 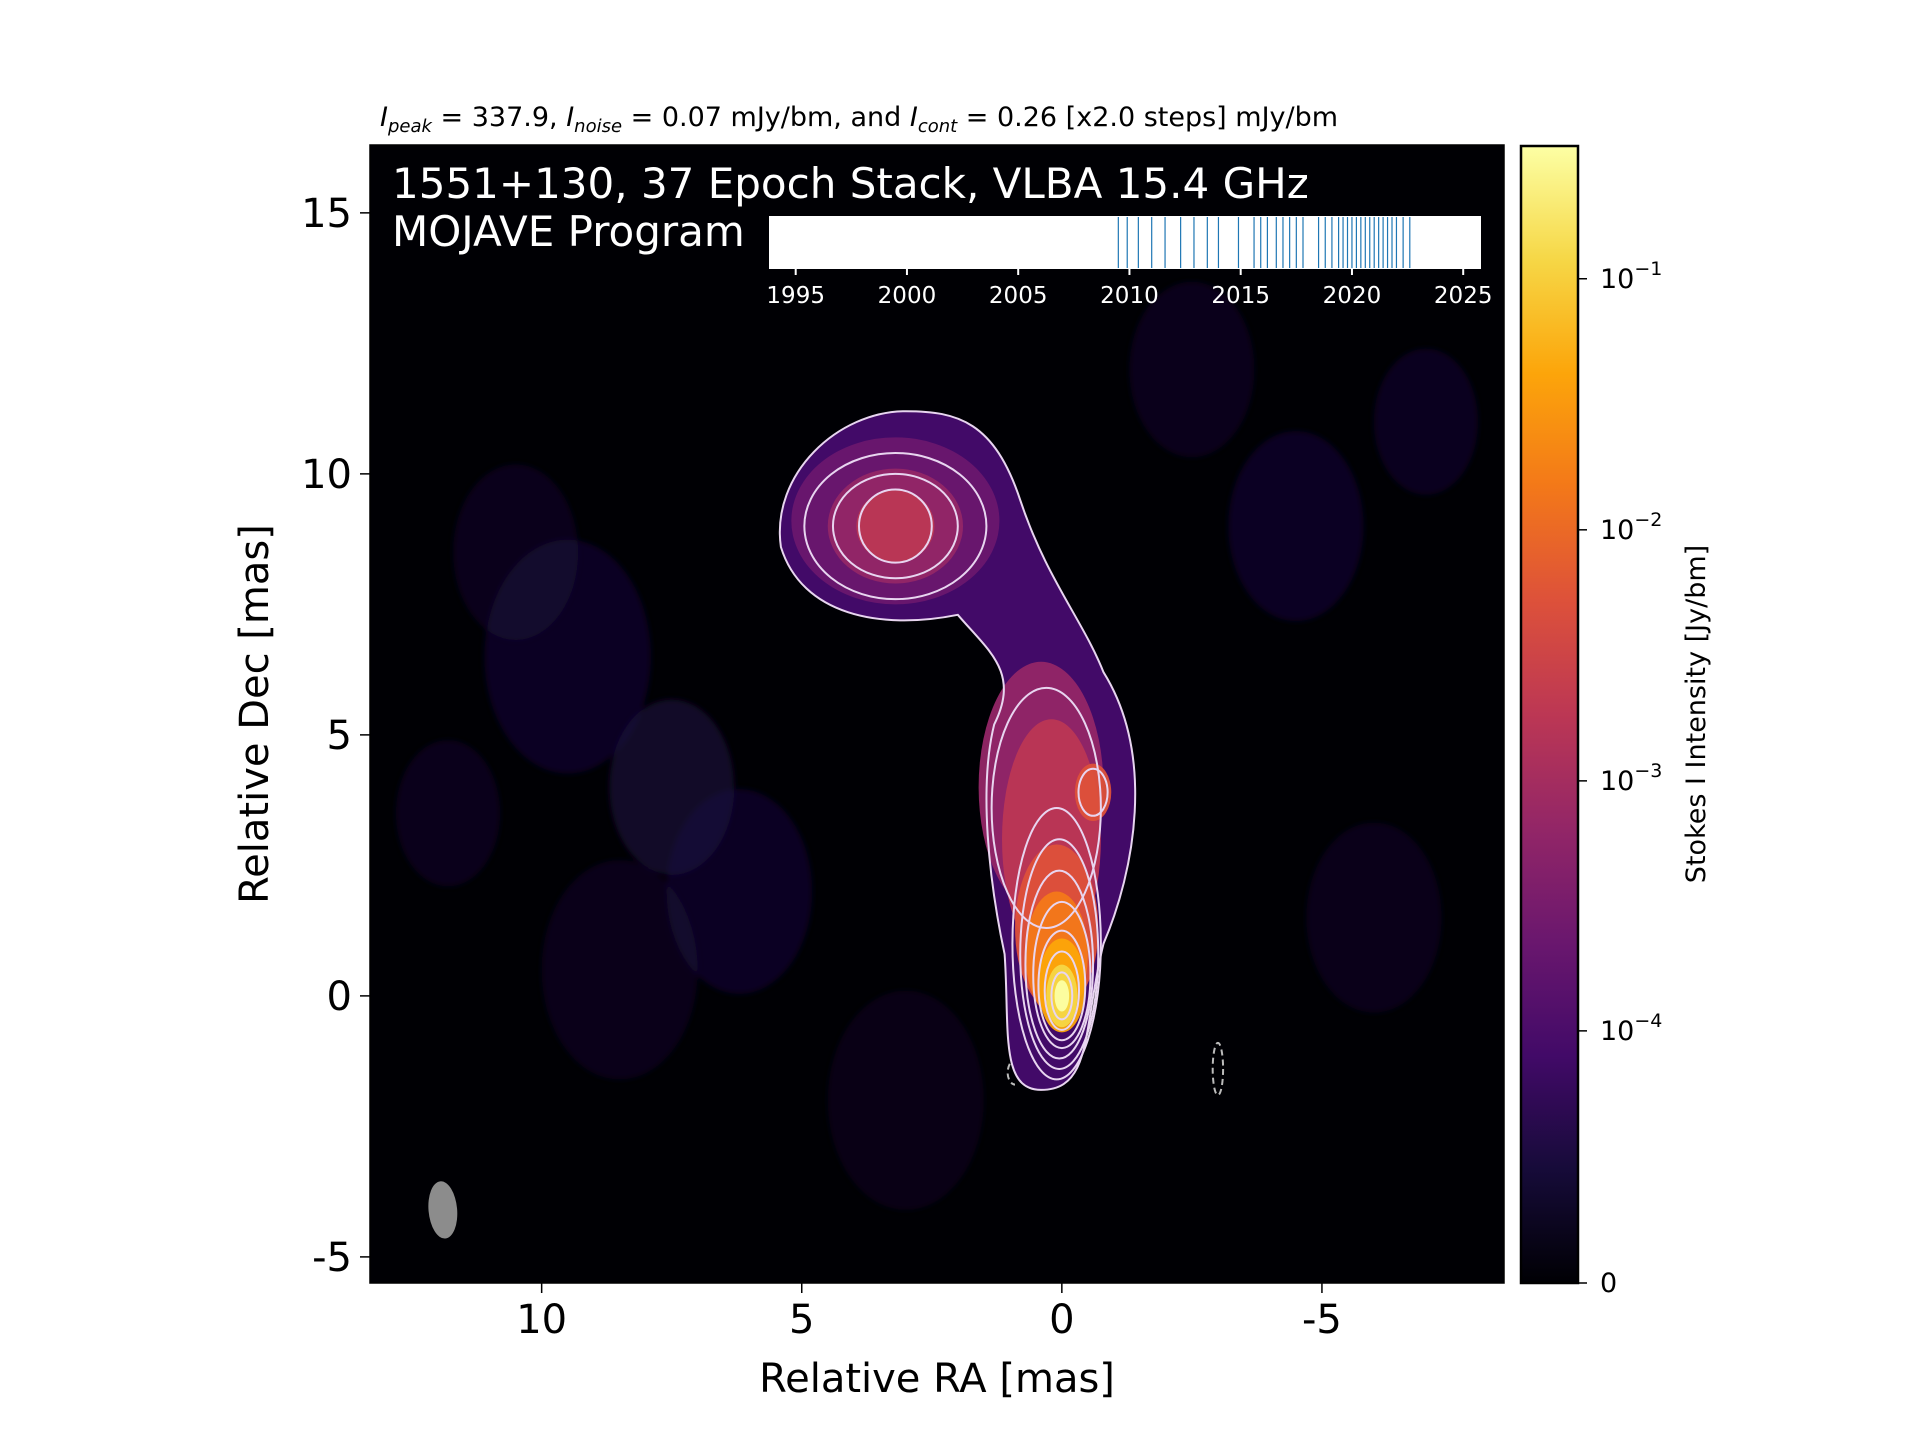 I want to click on timeline-tick-label: 2000, so click(x=907, y=296).